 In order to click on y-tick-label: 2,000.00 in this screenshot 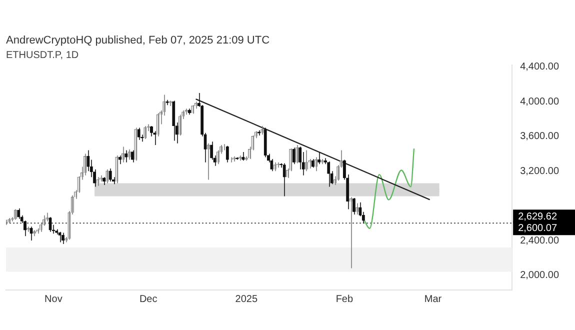, I will do `click(540, 275)`.